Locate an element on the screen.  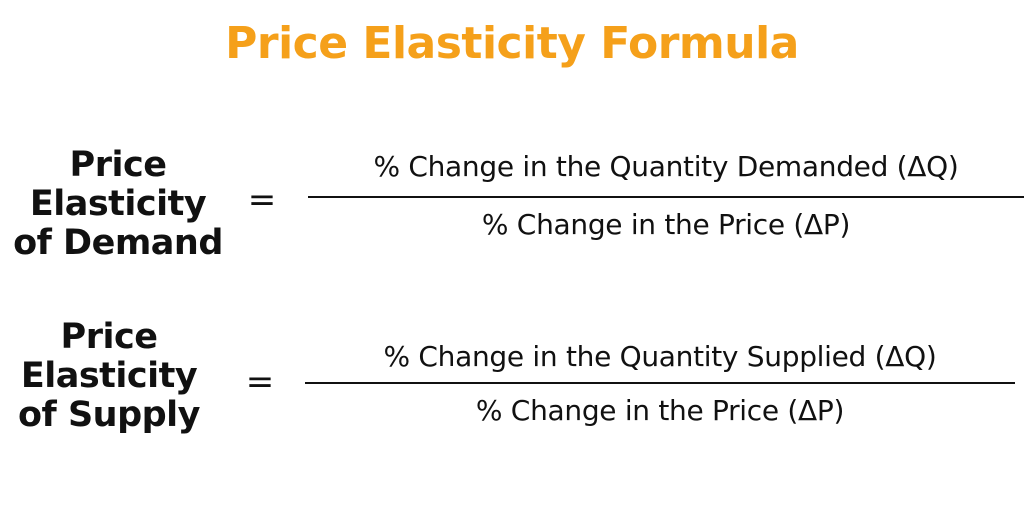
supply-term: Price Elasticity of Supply is located at coordinates (109, 376).